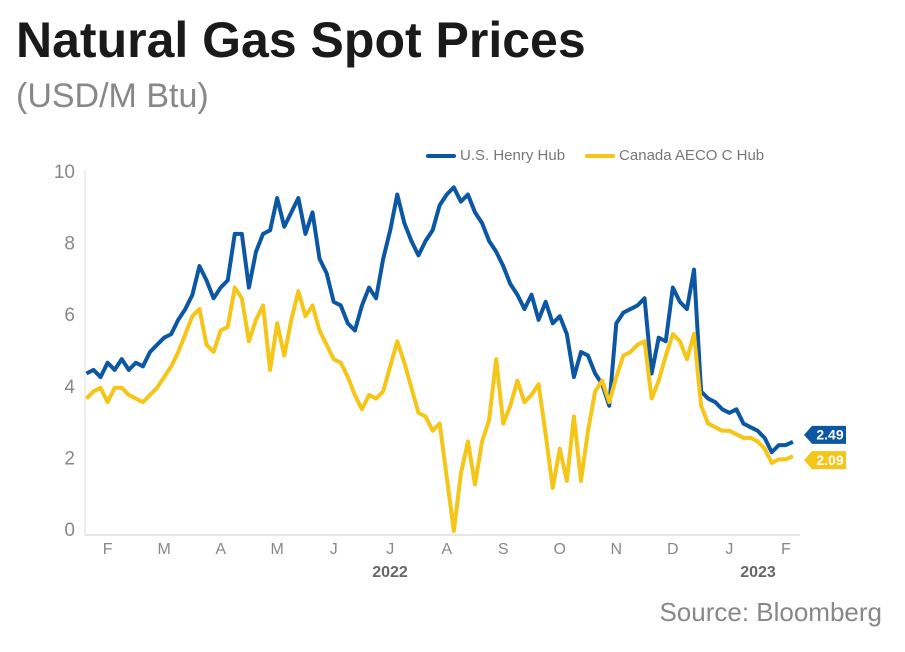 This screenshot has height=652, width=905. Describe the element at coordinates (301, 40) in the screenshot. I see `chart-title: Natural Gas Spot Prices` at that location.